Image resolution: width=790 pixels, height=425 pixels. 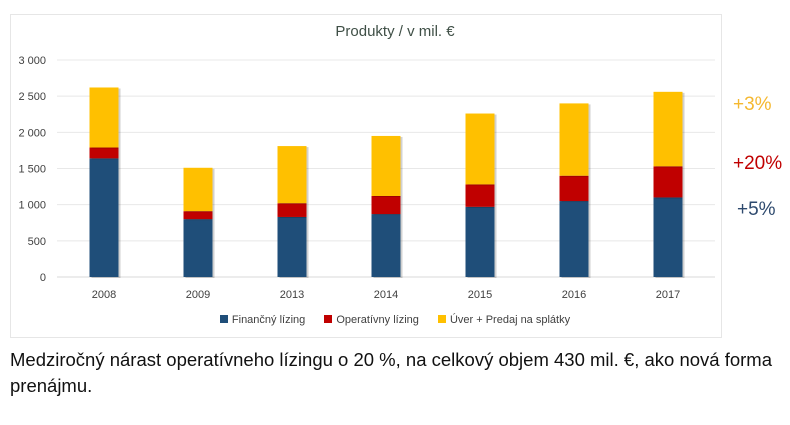 What do you see at coordinates (292, 295) in the screenshot?
I see `x-tick-label: 2013` at bounding box center [292, 295].